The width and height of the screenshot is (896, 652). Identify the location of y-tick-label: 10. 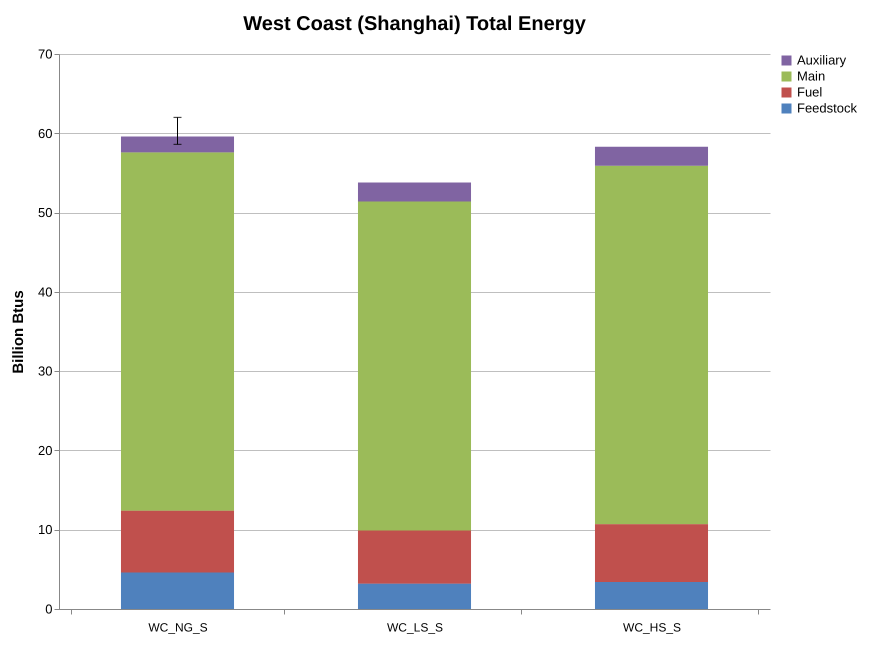
(45, 530).